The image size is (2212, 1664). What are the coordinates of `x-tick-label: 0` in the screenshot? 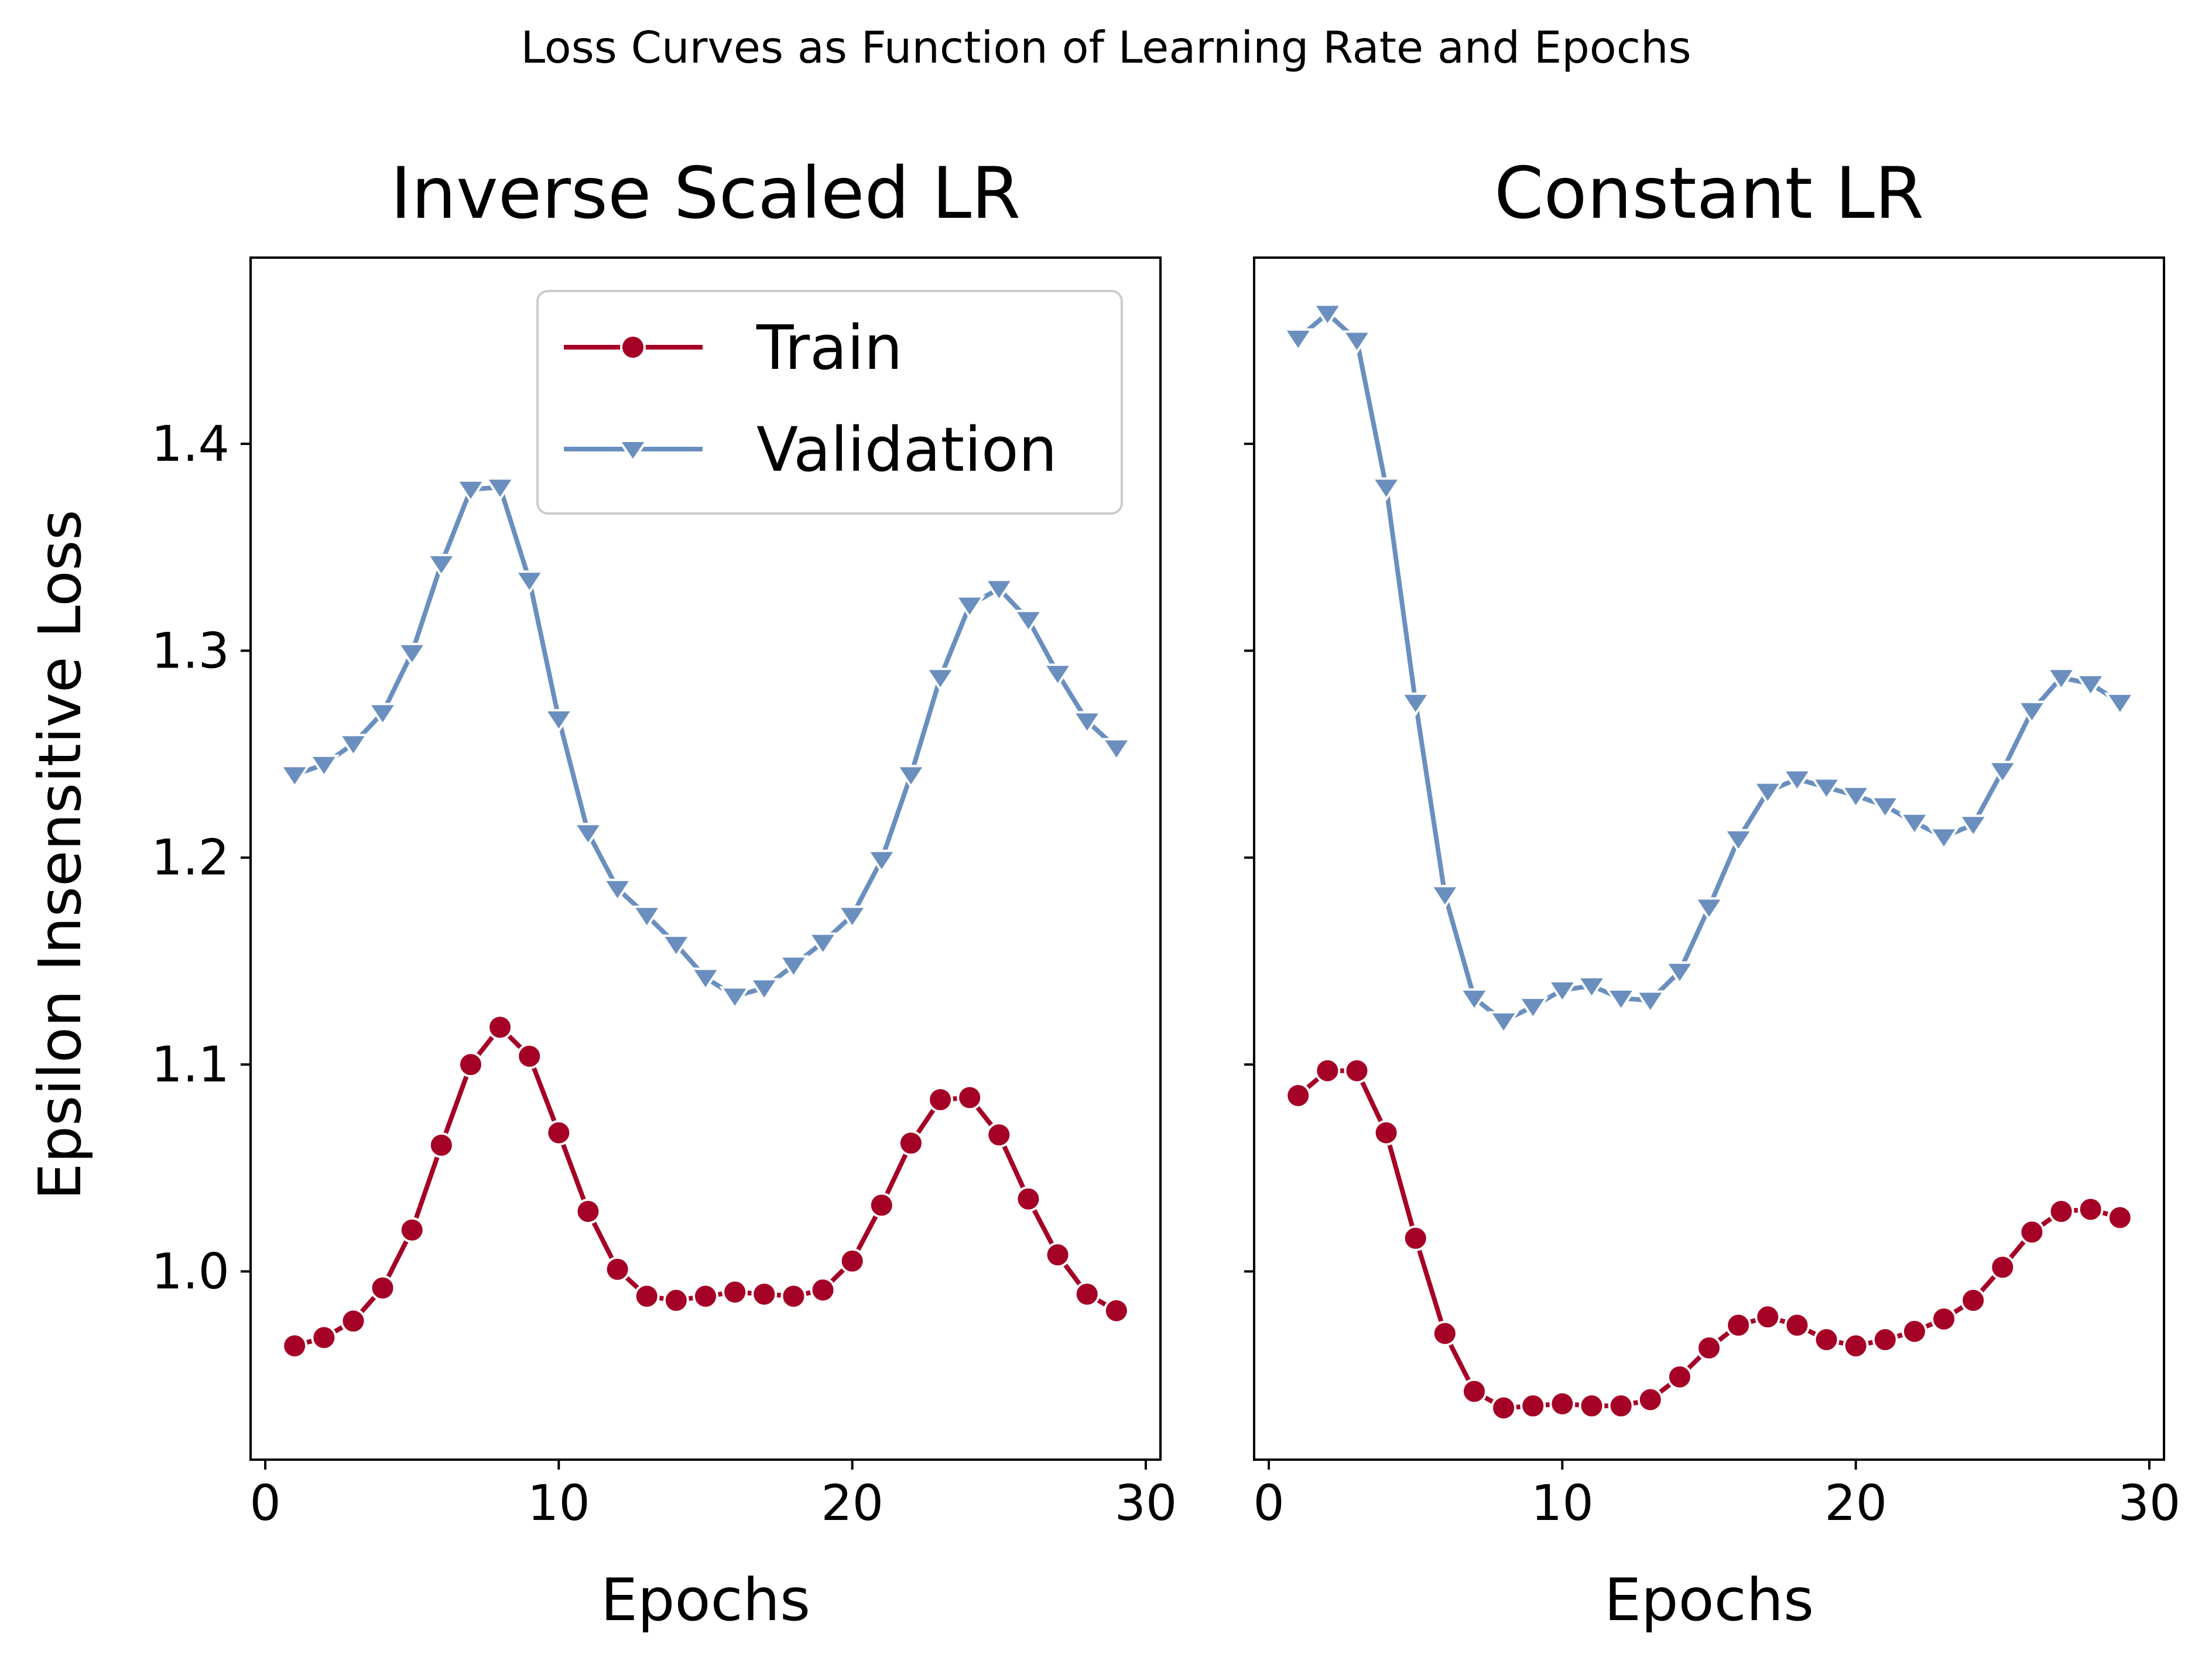 It's located at (265, 1503).